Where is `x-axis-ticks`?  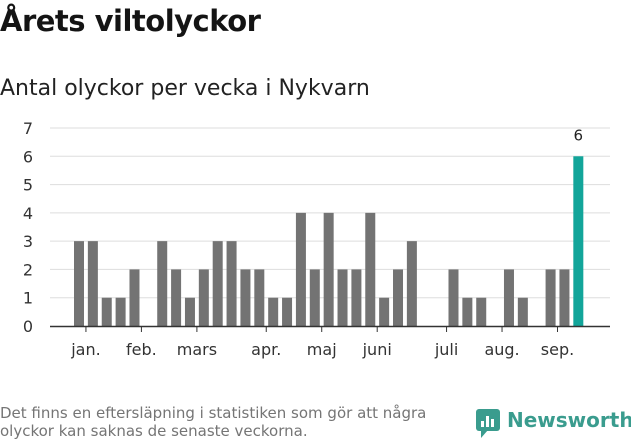 x-axis-ticks is located at coordinates (330, 328).